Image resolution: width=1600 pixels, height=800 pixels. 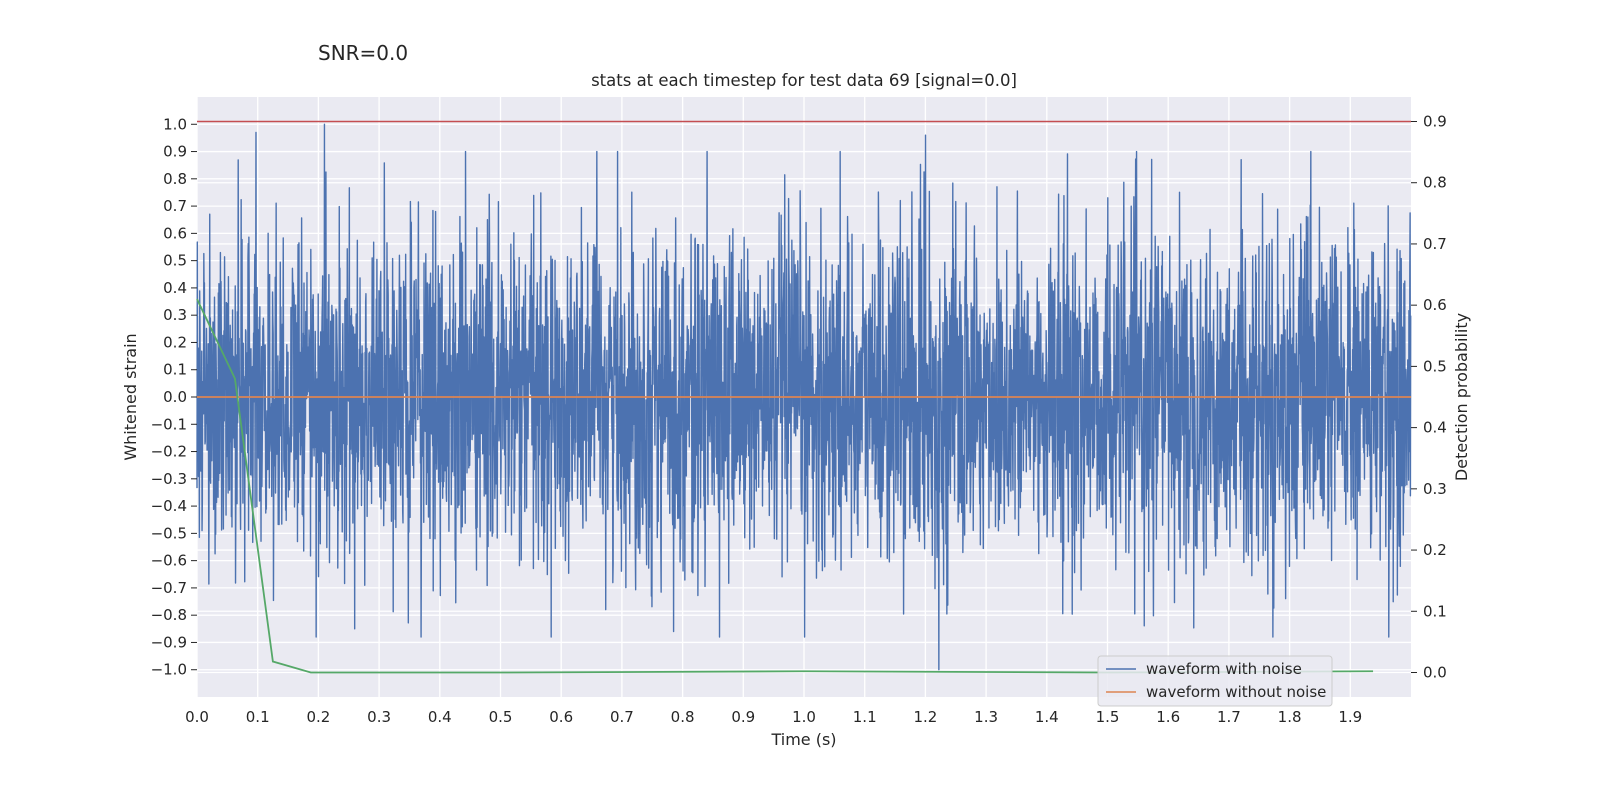 I want to click on x-tick-label: 1.7, so click(x=1229, y=717).